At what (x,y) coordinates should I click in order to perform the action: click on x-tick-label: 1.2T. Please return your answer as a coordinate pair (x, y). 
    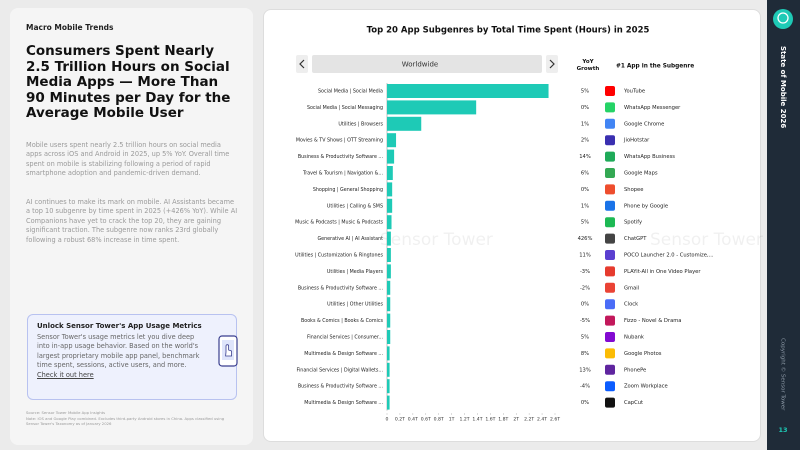
    Looking at the image, I should click on (464, 420).